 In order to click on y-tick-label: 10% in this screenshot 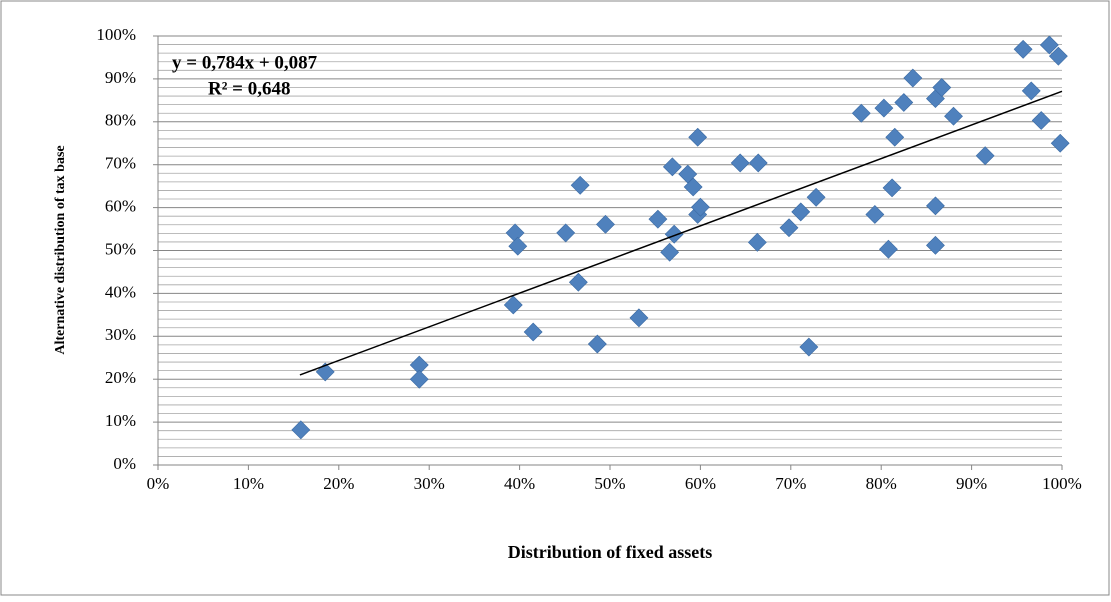, I will do `click(120, 420)`.